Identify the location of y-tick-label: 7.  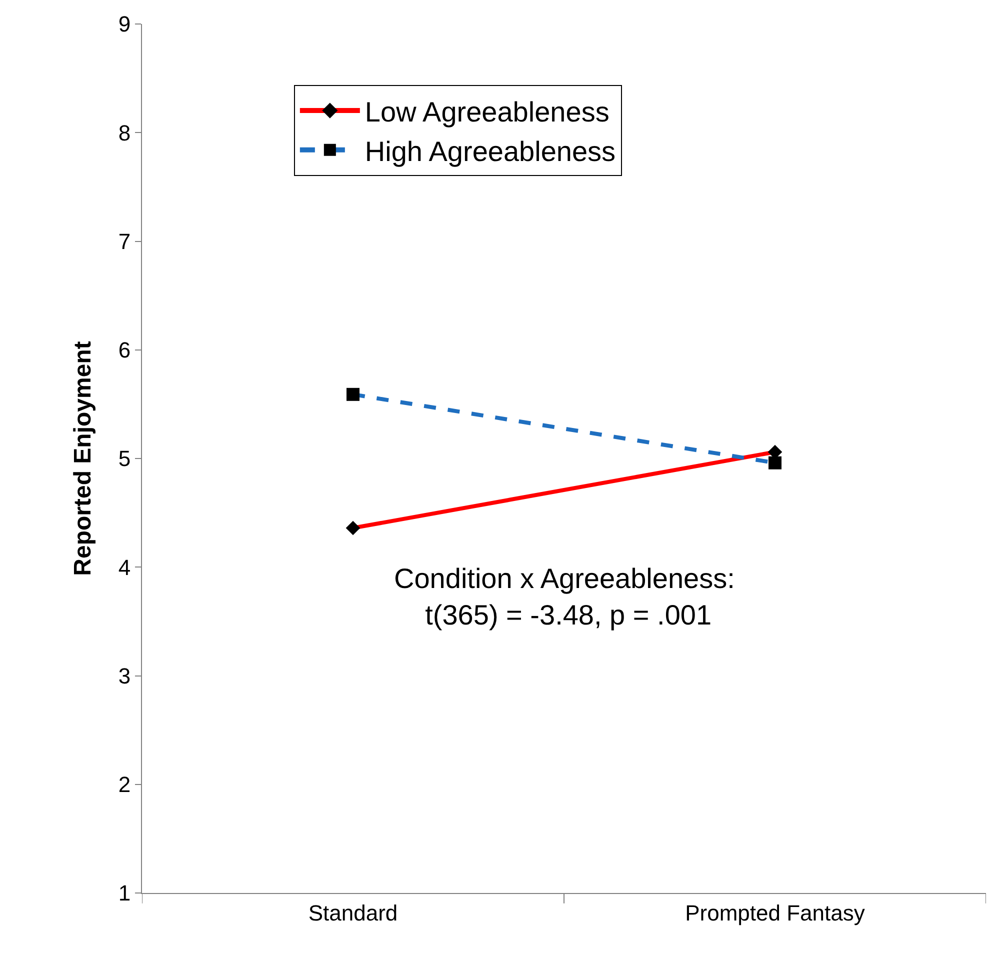
(124, 241).